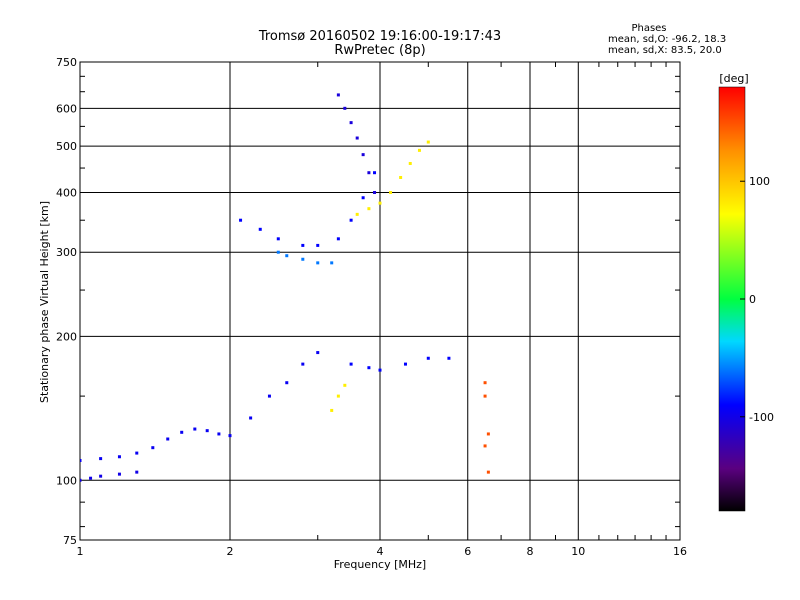 The width and height of the screenshot is (800, 600). What do you see at coordinates (759, 181) in the screenshot?
I see `colorbar-tick-label: 100` at bounding box center [759, 181].